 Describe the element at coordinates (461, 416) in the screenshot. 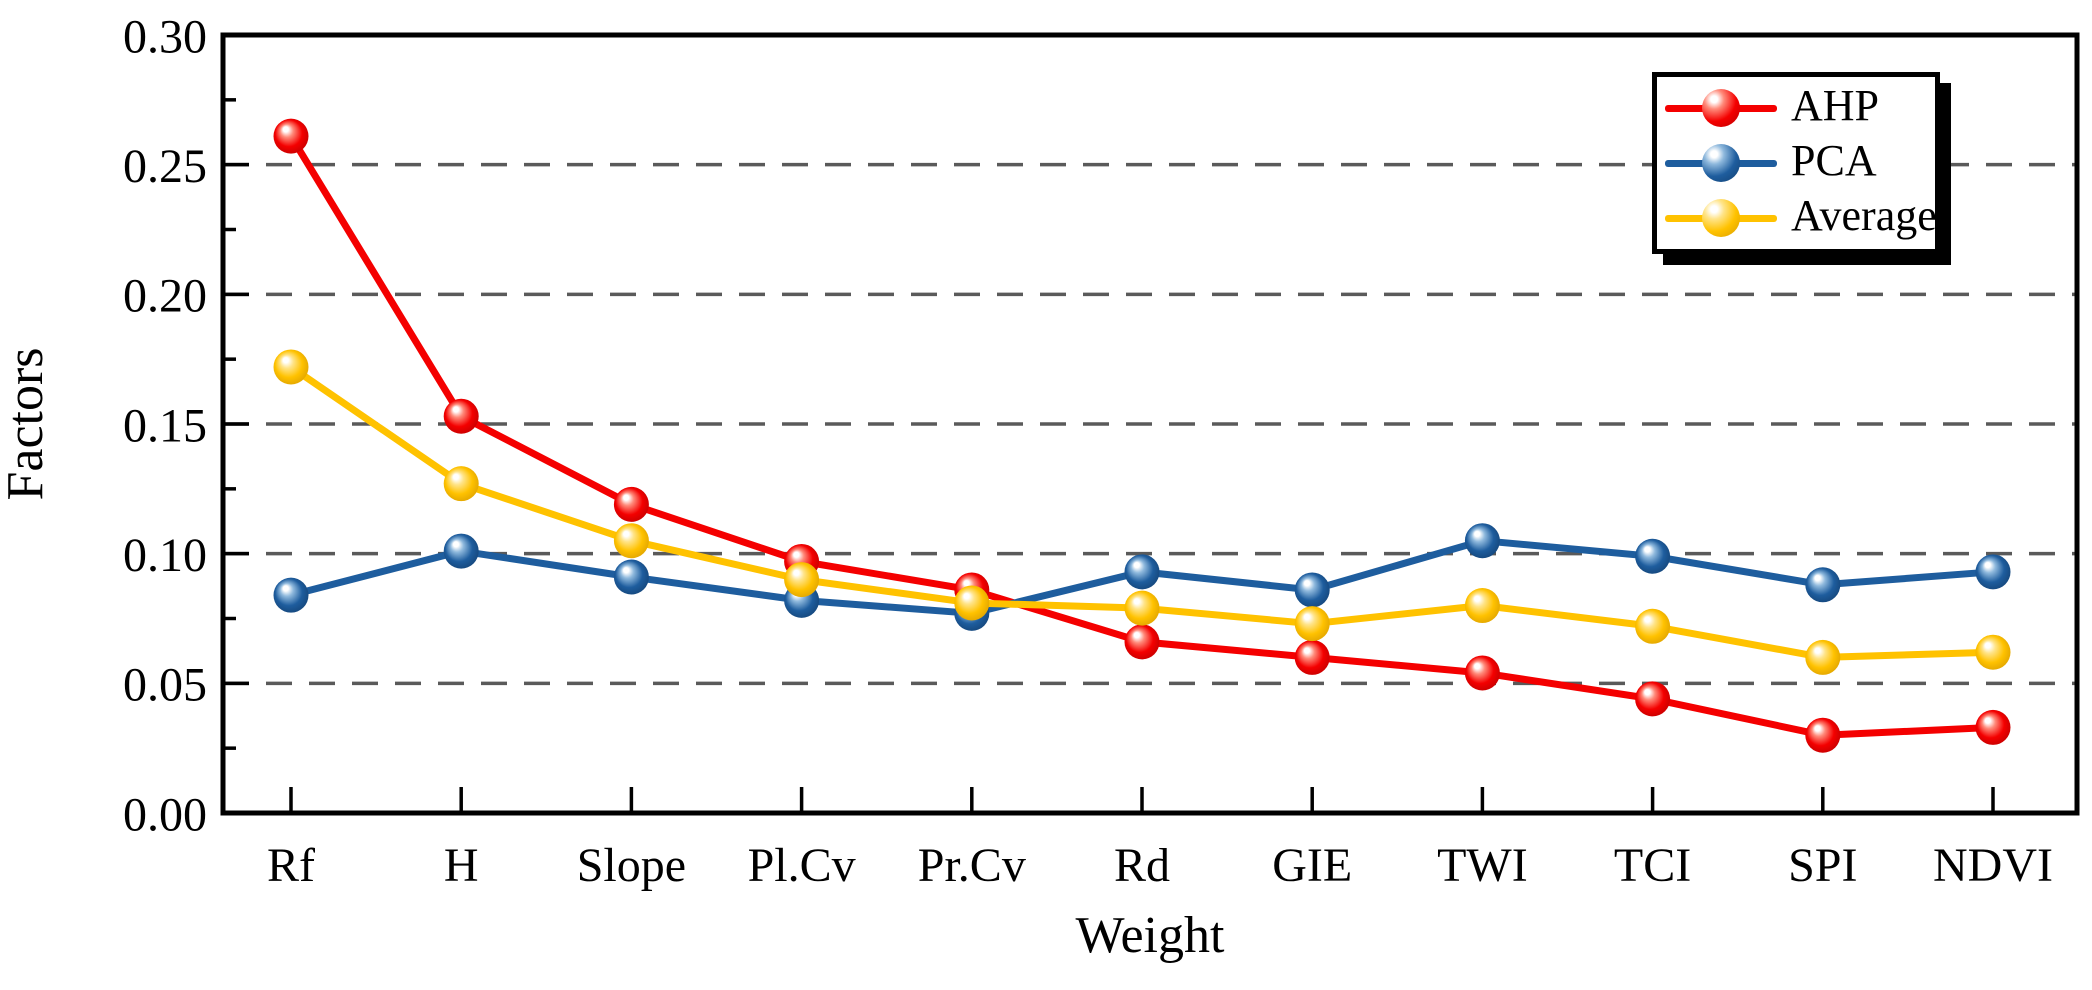

I see `marker-ahp-h` at that location.